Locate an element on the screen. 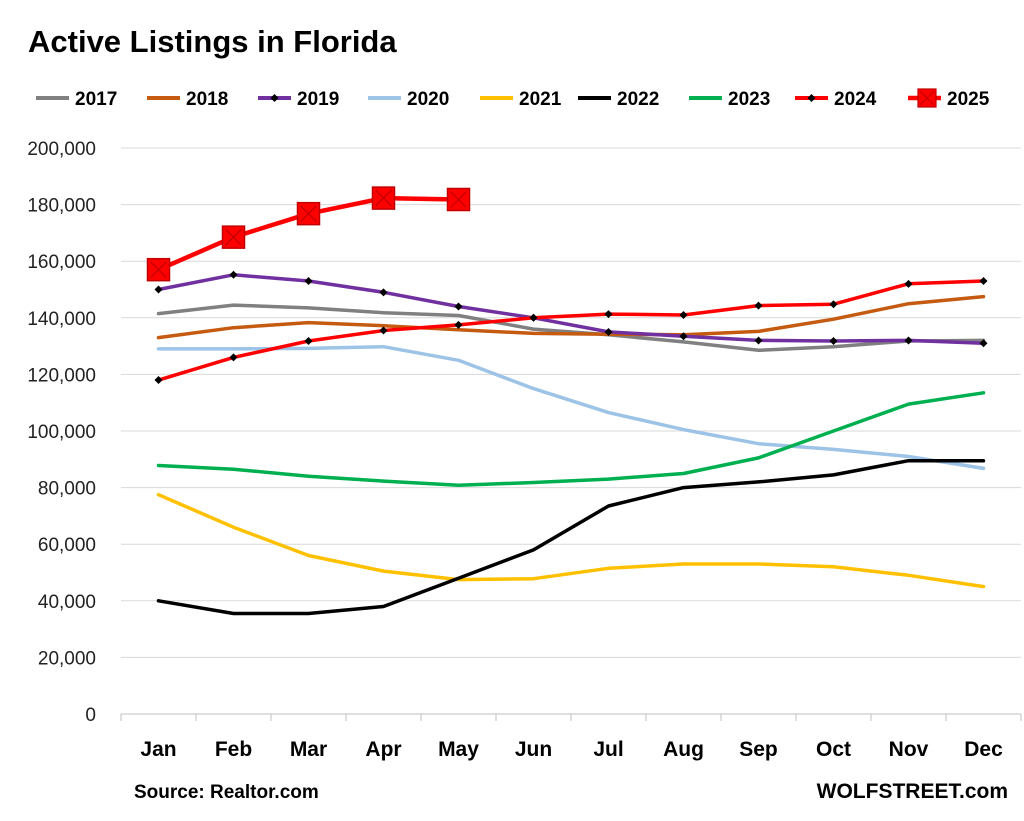 Image resolution: width=1024 pixels, height=821 pixels. series-2020 is located at coordinates (571, 407).